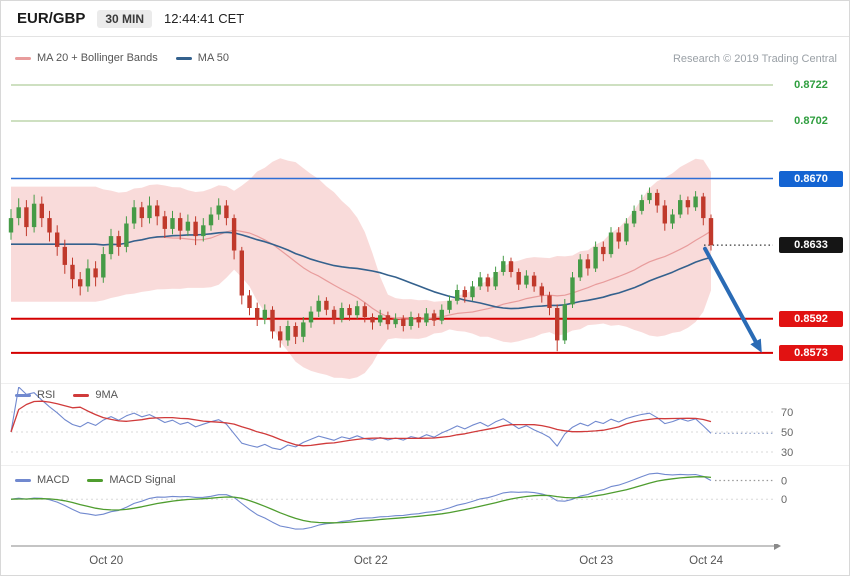 This screenshot has width=850, height=576. Describe the element at coordinates (402, 433) in the screenshot. I see `rsi-guides: 70 50 30` at that location.